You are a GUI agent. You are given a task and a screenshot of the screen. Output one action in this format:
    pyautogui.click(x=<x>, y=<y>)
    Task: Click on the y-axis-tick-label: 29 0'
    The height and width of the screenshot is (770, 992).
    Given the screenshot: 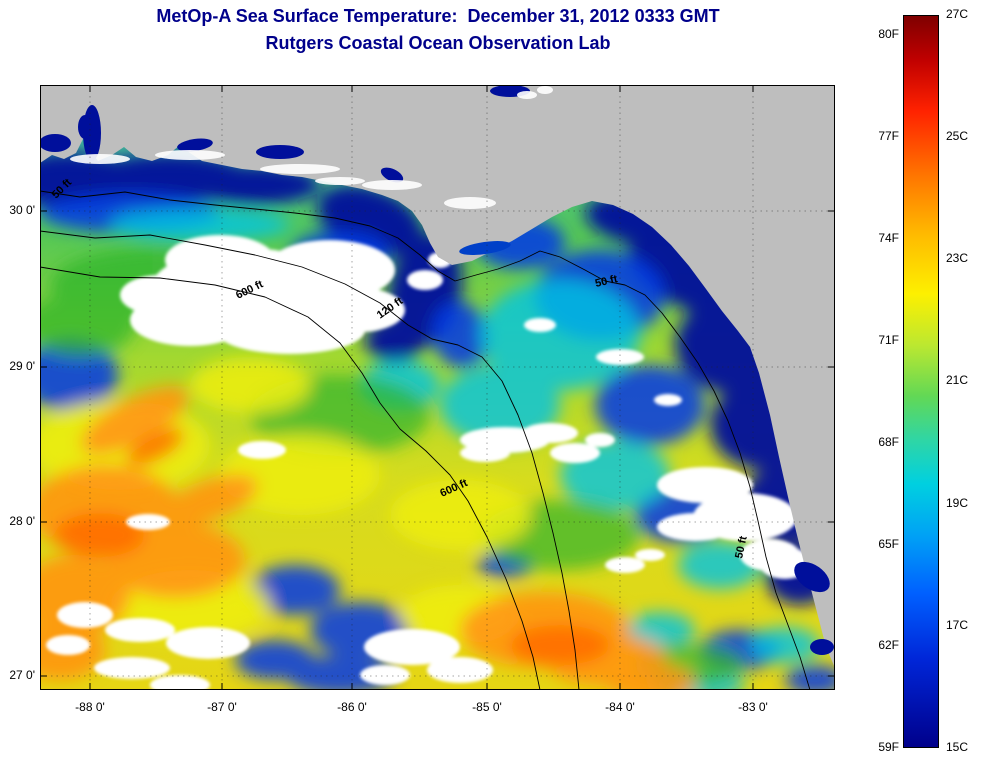 What is the action you would take?
    pyautogui.click(x=22, y=366)
    